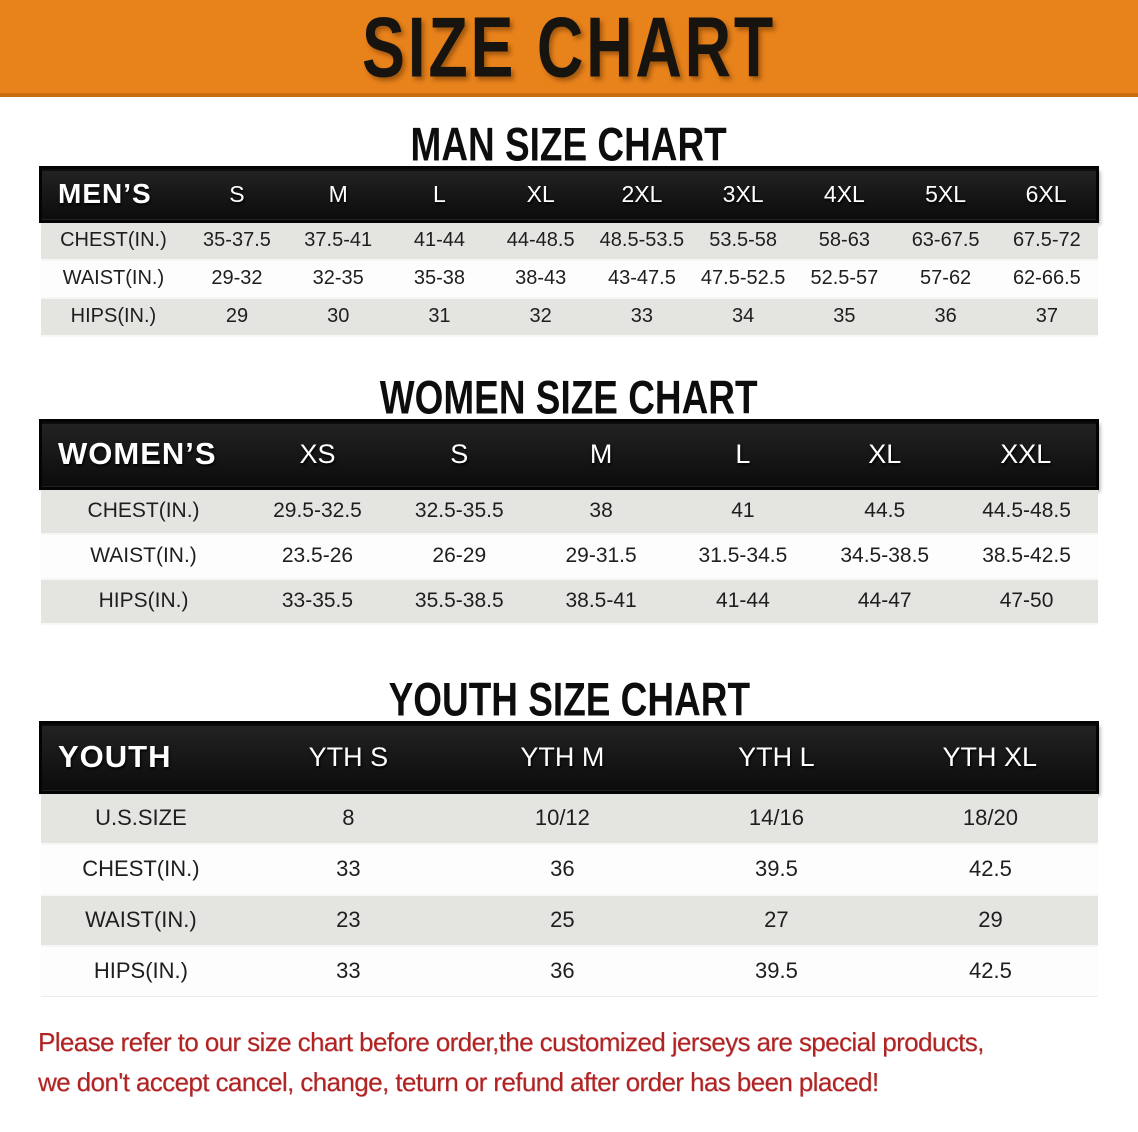  What do you see at coordinates (338, 240) in the screenshot?
I see `measurement-value: 37.5-41` at bounding box center [338, 240].